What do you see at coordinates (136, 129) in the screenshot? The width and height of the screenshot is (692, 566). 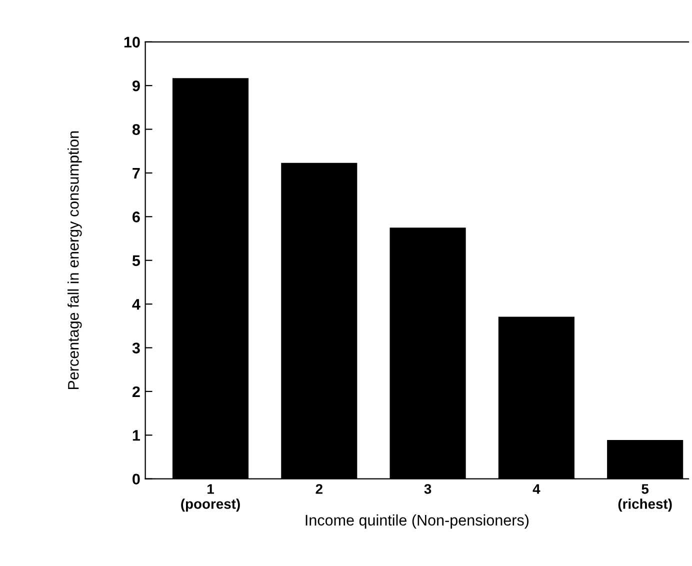 I see `y-tick-label: 8` at bounding box center [136, 129].